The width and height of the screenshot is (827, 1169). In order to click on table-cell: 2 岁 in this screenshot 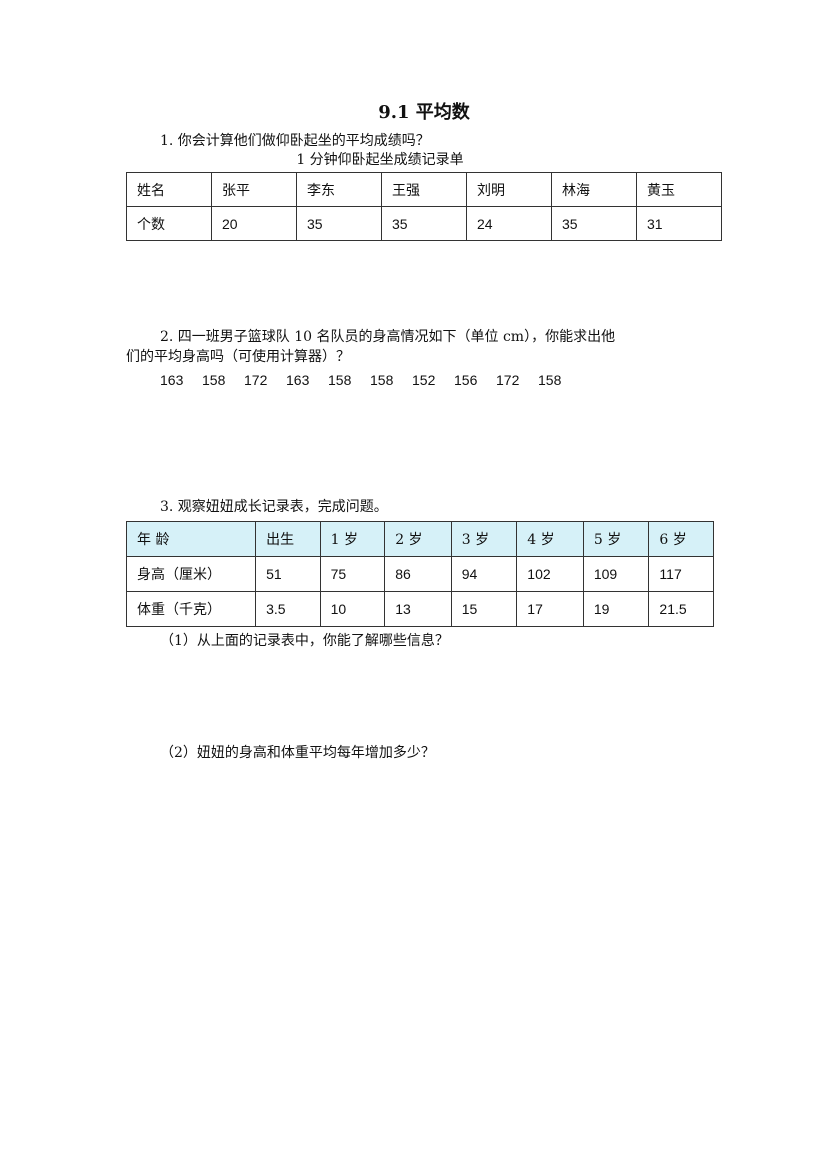, I will do `click(418, 539)`.